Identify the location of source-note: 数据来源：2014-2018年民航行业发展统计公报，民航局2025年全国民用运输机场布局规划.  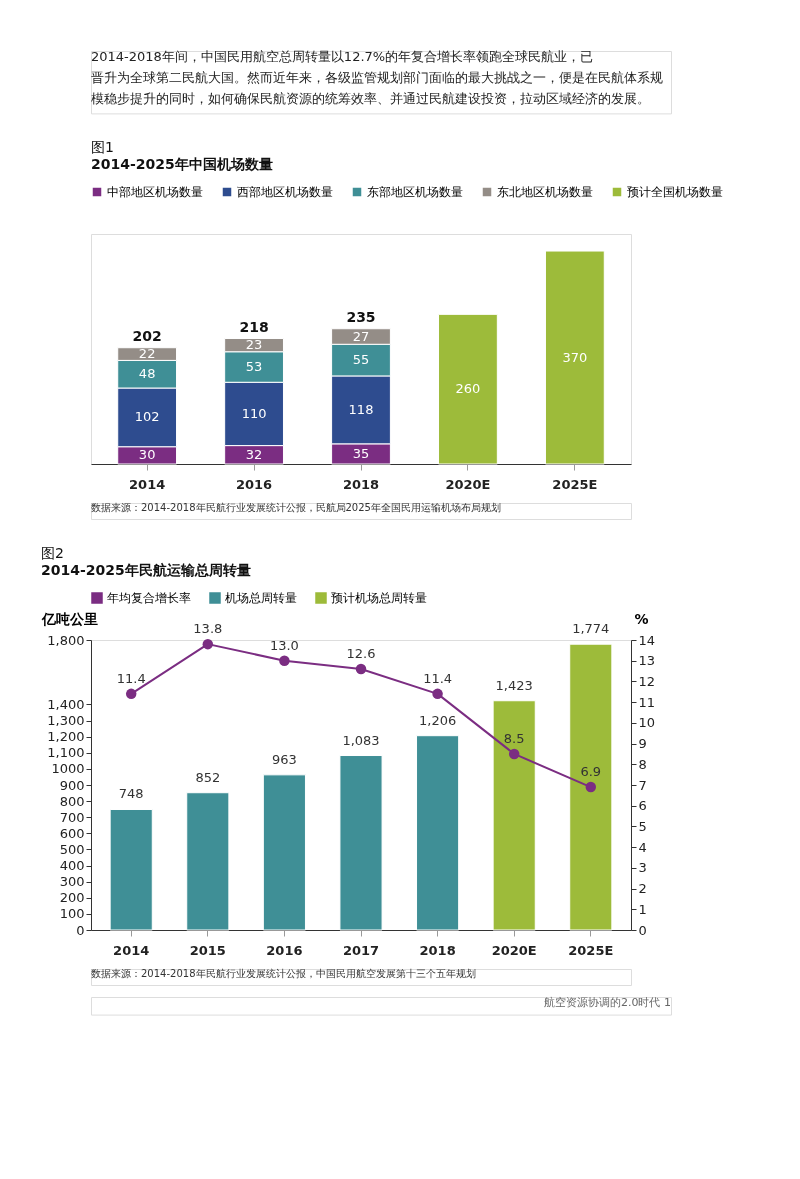
(296, 507).